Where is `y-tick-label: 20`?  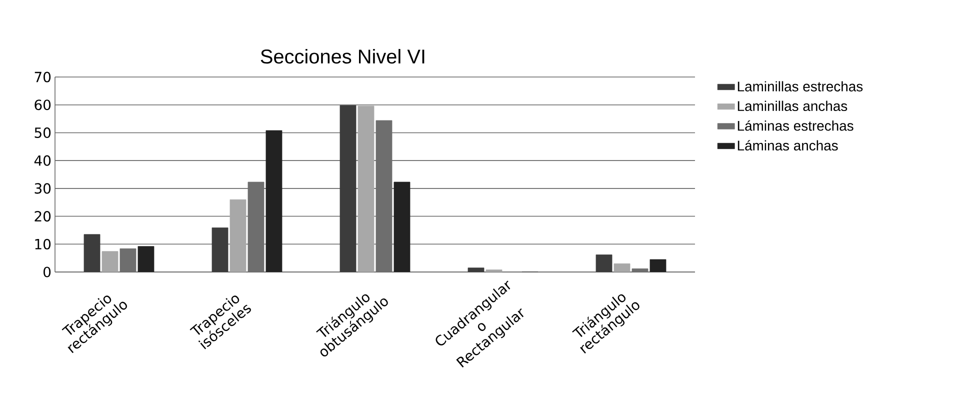 y-tick-label: 20 is located at coordinates (42, 216).